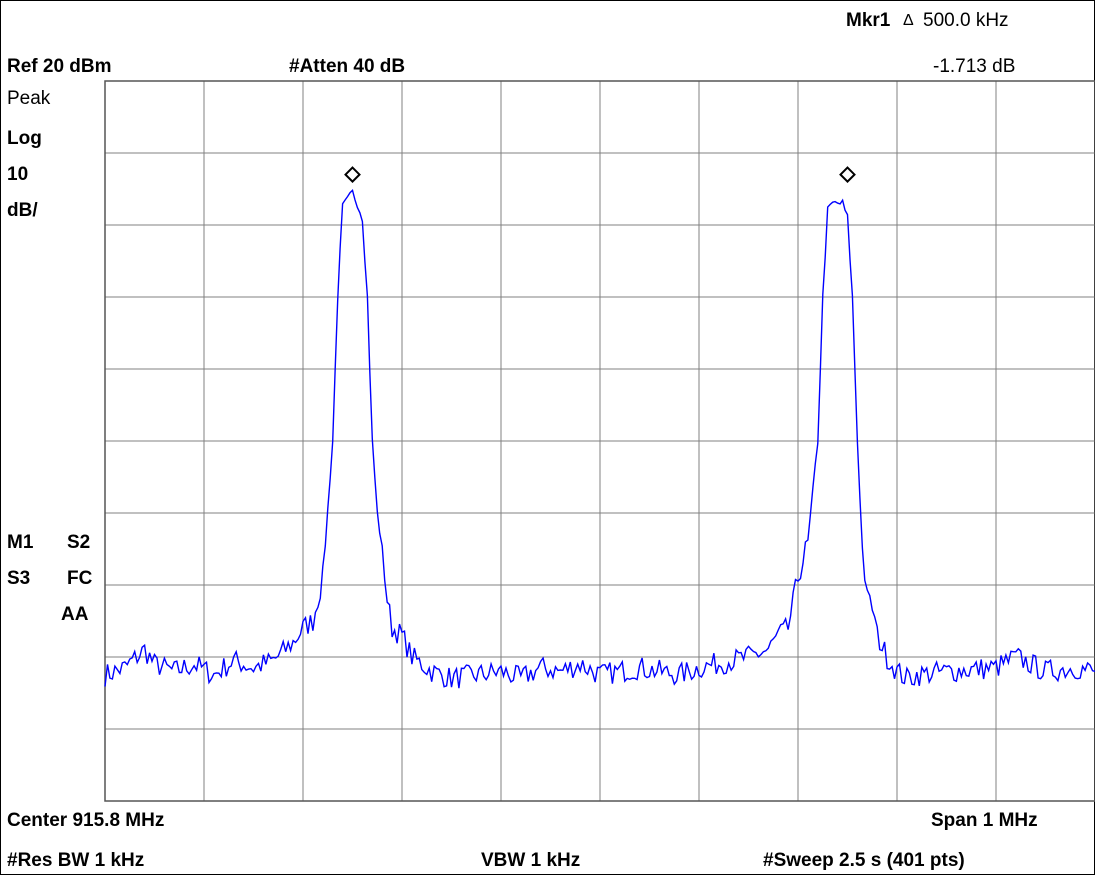 The width and height of the screenshot is (1095, 876). What do you see at coordinates (347, 66) in the screenshot?
I see `attenuation: #Atten 40 dB` at bounding box center [347, 66].